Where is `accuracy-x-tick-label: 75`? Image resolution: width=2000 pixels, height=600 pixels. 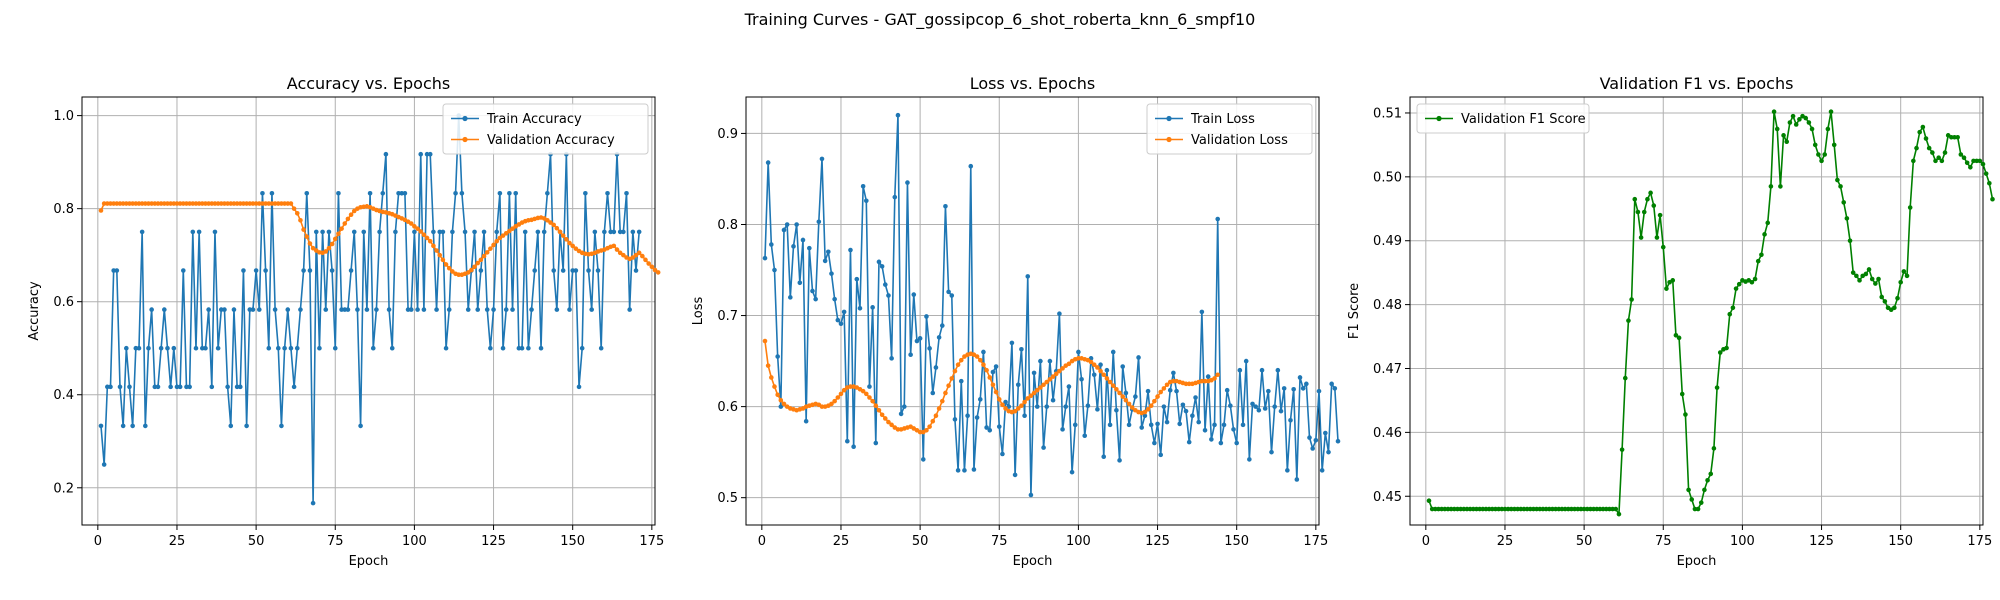 accuracy-x-tick-label: 75 is located at coordinates (335, 541).